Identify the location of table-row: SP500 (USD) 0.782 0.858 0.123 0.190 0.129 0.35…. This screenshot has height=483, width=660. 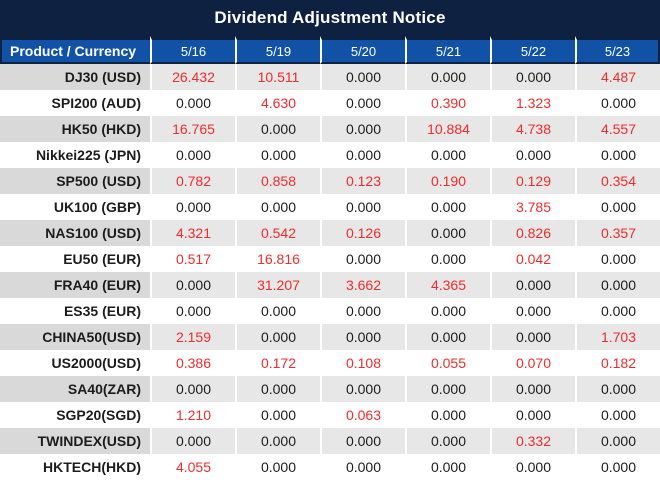
(330, 181).